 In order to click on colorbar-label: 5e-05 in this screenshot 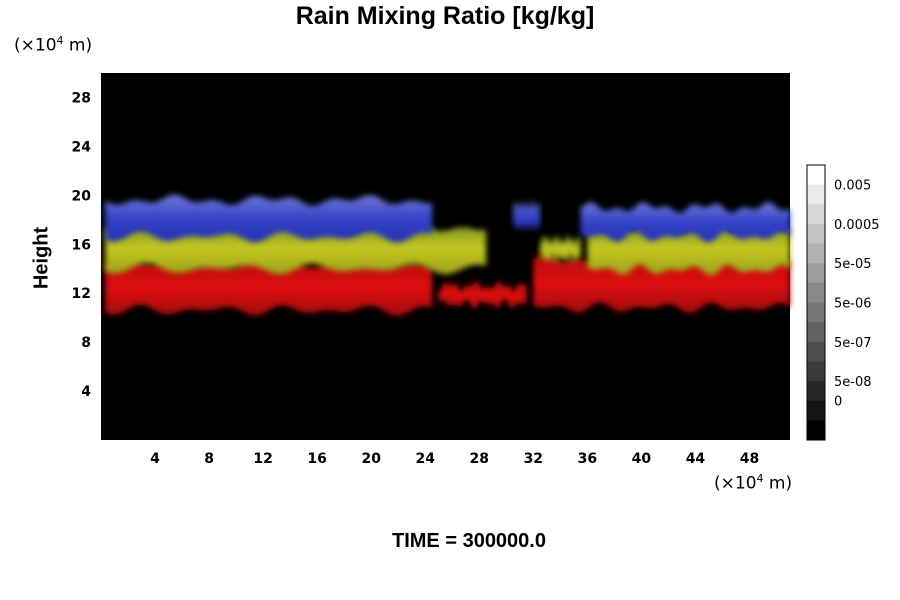, I will do `click(853, 264)`.